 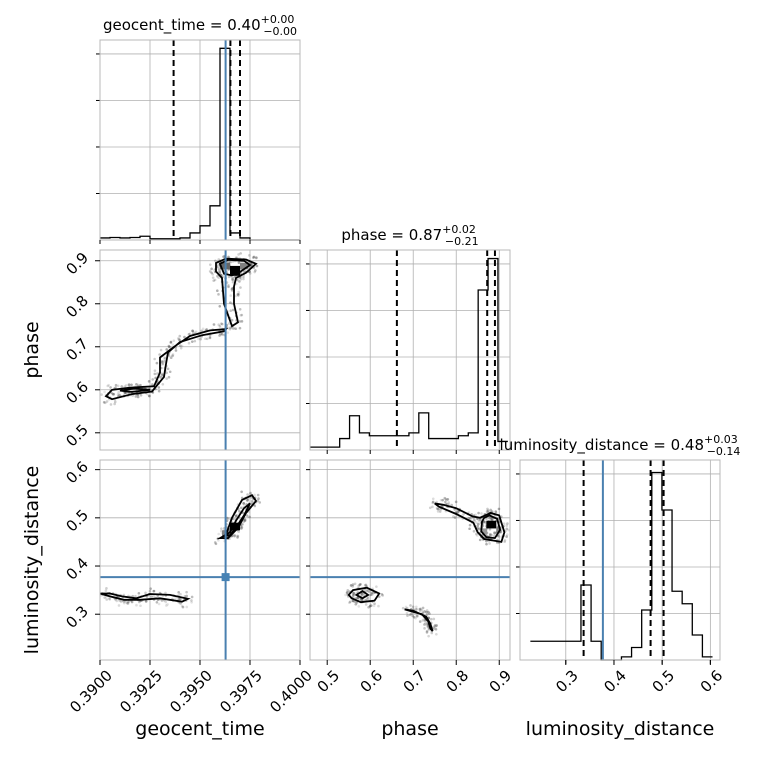 What do you see at coordinates (462, 241) in the screenshot?
I see `title-sub: −0.21` at bounding box center [462, 241].